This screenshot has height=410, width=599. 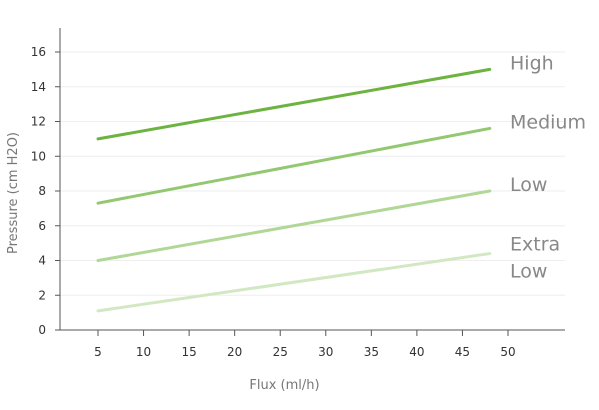 I want to click on x-tick-label: 20, so click(x=234, y=352).